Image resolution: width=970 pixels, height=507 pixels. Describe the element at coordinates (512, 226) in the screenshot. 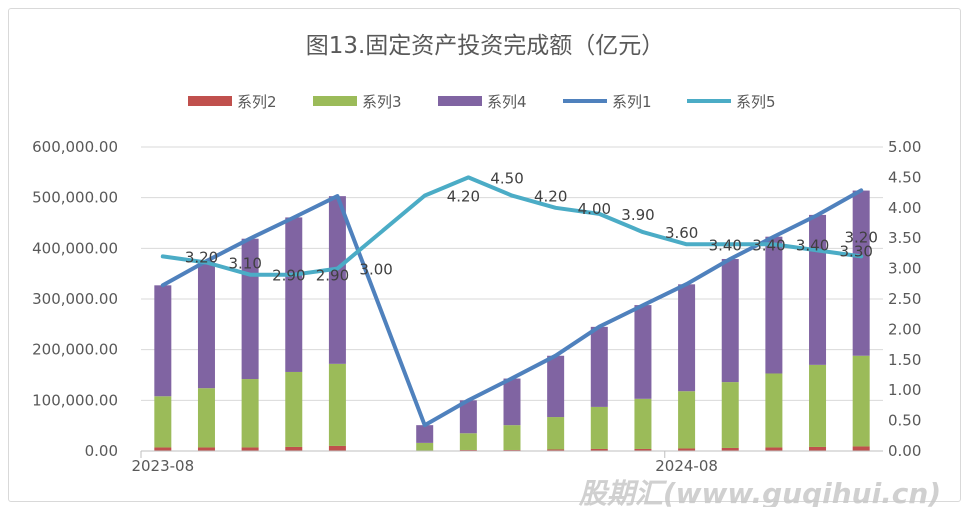

I see `line-系列5` at that location.